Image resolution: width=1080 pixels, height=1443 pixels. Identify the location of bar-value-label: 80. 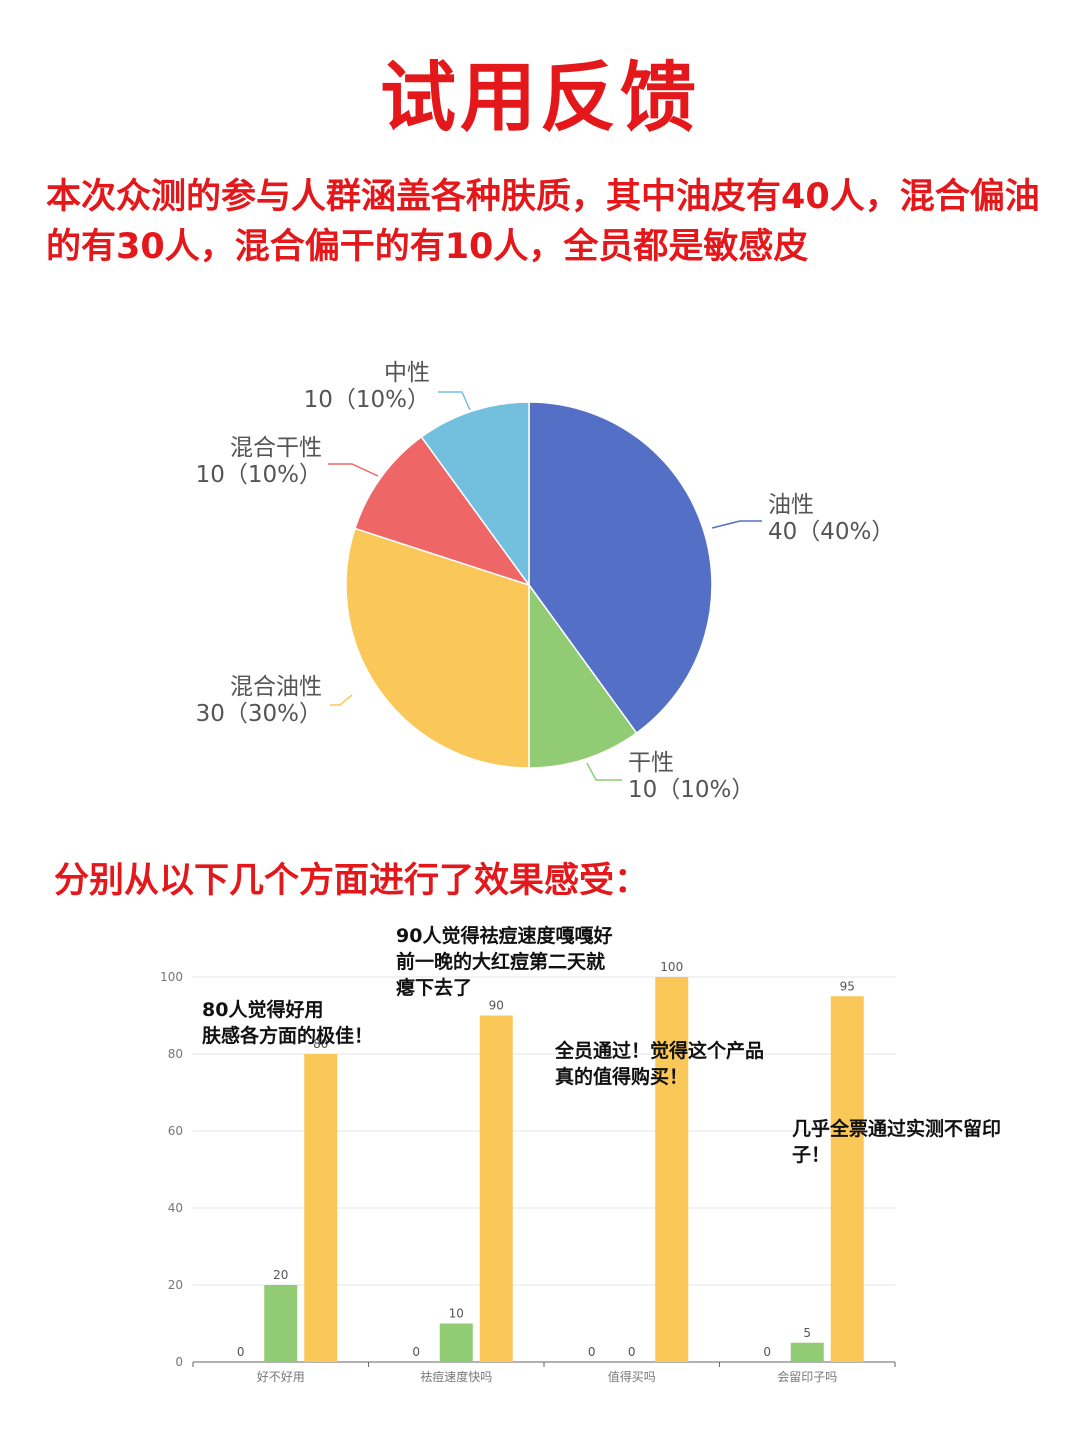
(320, 1044).